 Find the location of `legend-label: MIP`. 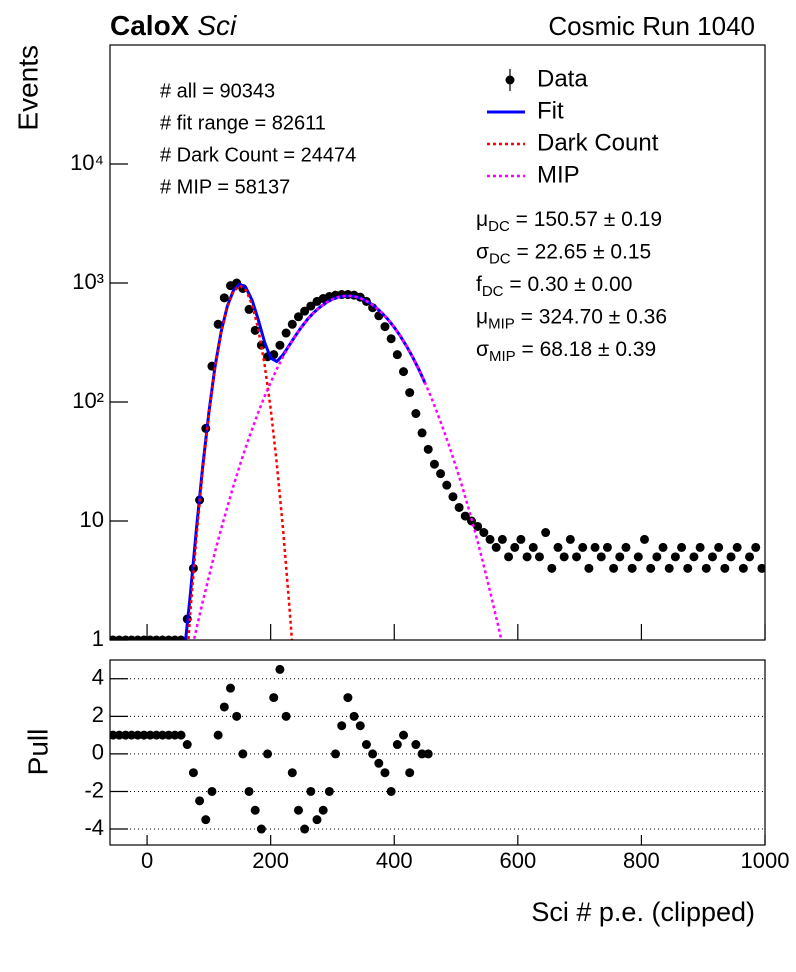

legend-label: MIP is located at coordinates (558, 174).